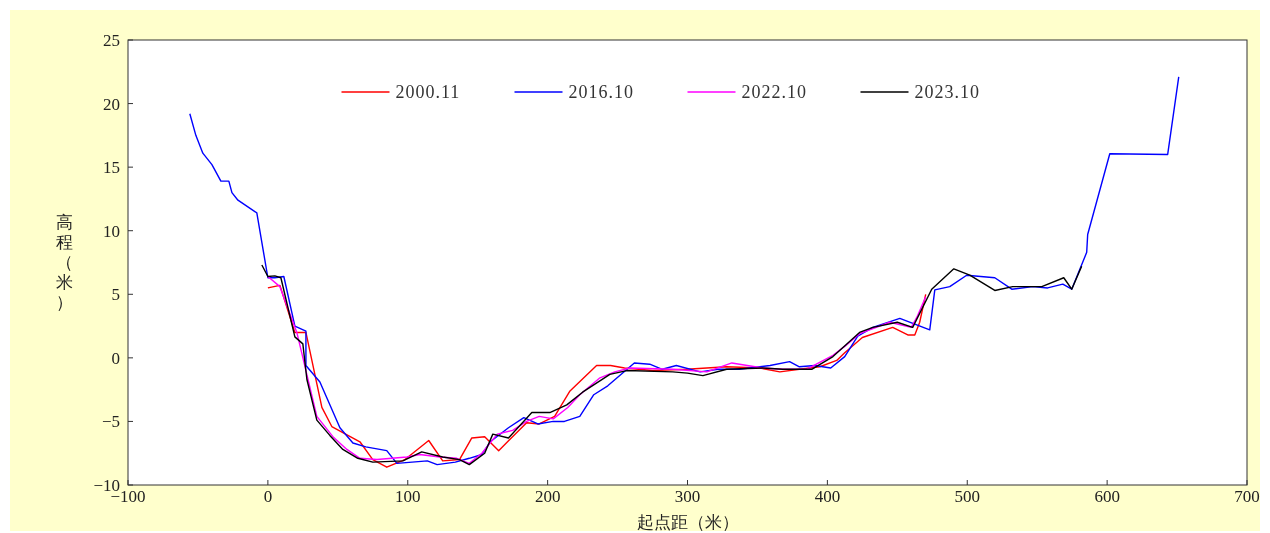 The height and width of the screenshot is (533, 1270). What do you see at coordinates (111, 104) in the screenshot?
I see `y-tick-label: 20` at bounding box center [111, 104].